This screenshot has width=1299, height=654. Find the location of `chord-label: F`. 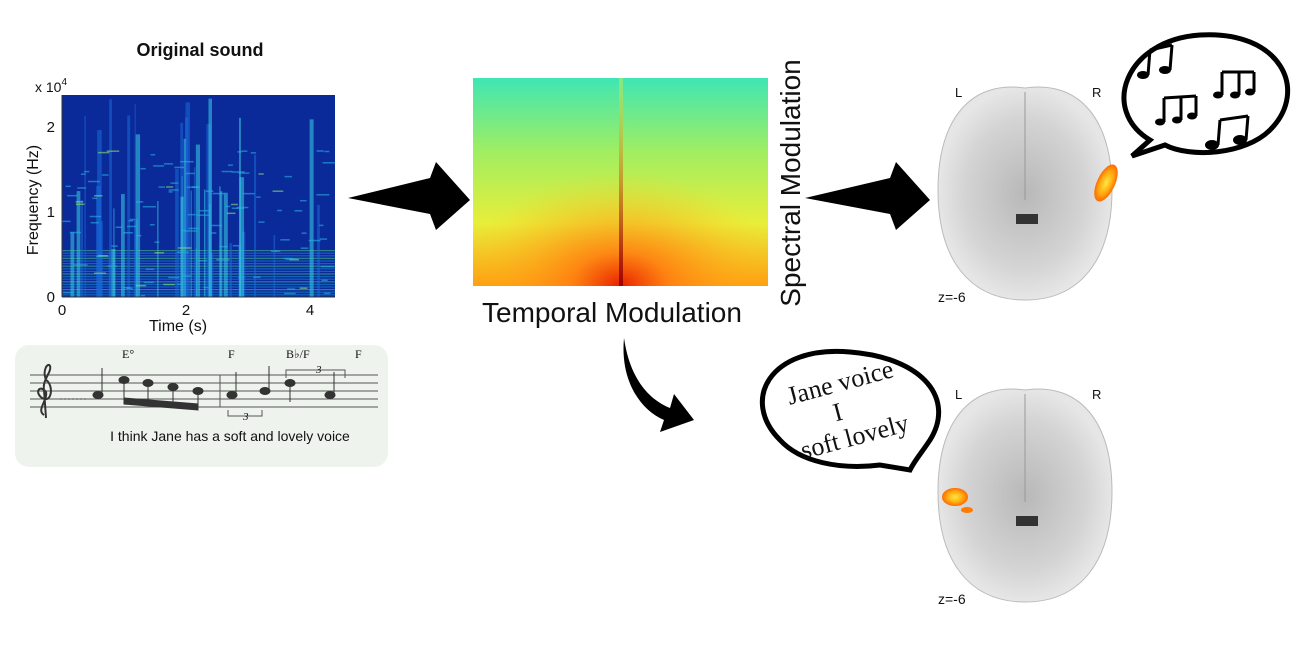

chord-label: F is located at coordinates (231, 354).